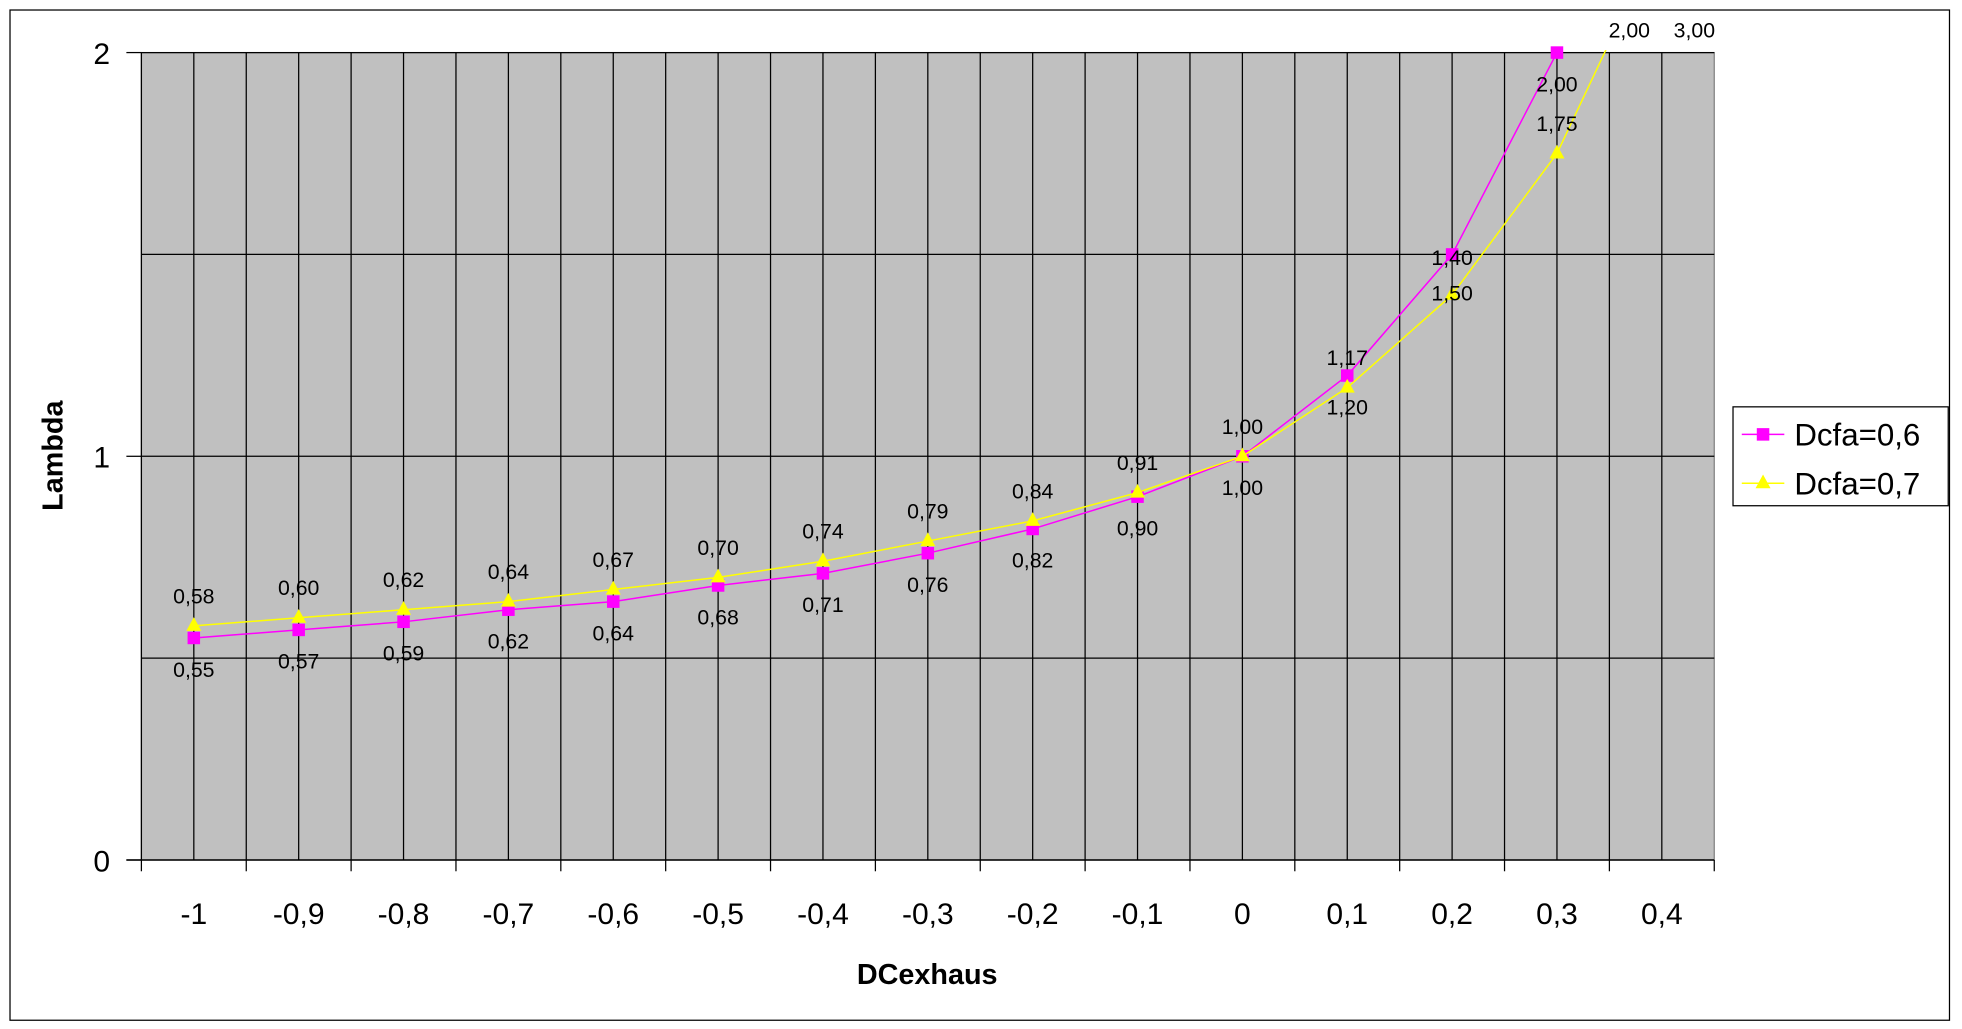  I want to click on data-label: 0,74, so click(823, 532).